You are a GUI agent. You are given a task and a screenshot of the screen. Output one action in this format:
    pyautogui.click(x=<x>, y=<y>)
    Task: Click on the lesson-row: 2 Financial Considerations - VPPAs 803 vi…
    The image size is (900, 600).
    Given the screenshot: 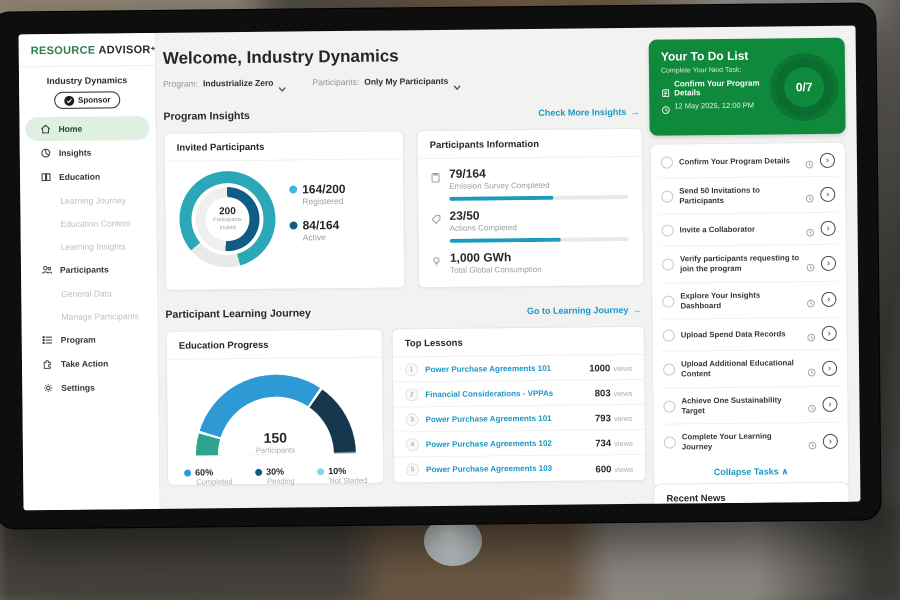 What is the action you would take?
    pyautogui.click(x=519, y=393)
    